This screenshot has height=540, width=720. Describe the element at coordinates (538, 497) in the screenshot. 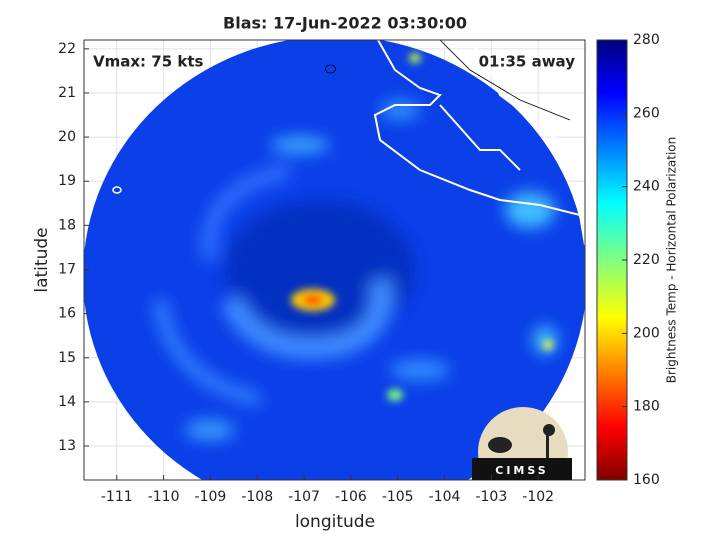

I see `x-tick-label: -102` at that location.